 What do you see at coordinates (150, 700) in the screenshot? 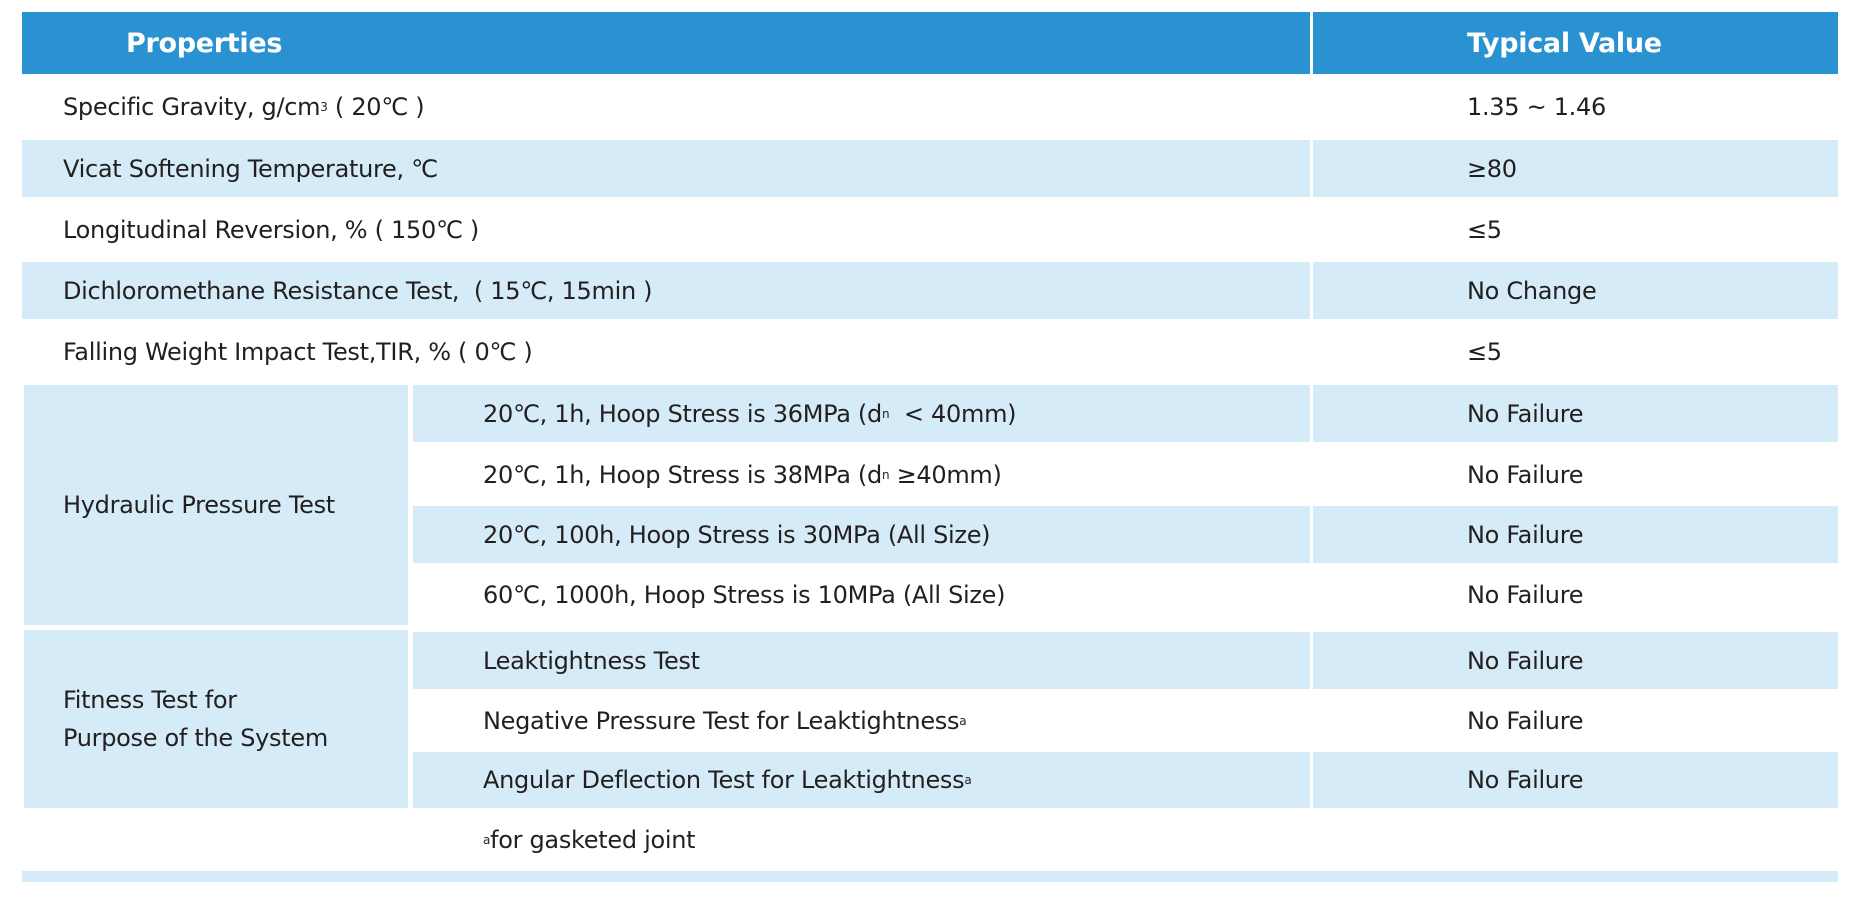
I see `group-label-line: Fitness Test for` at bounding box center [150, 700].